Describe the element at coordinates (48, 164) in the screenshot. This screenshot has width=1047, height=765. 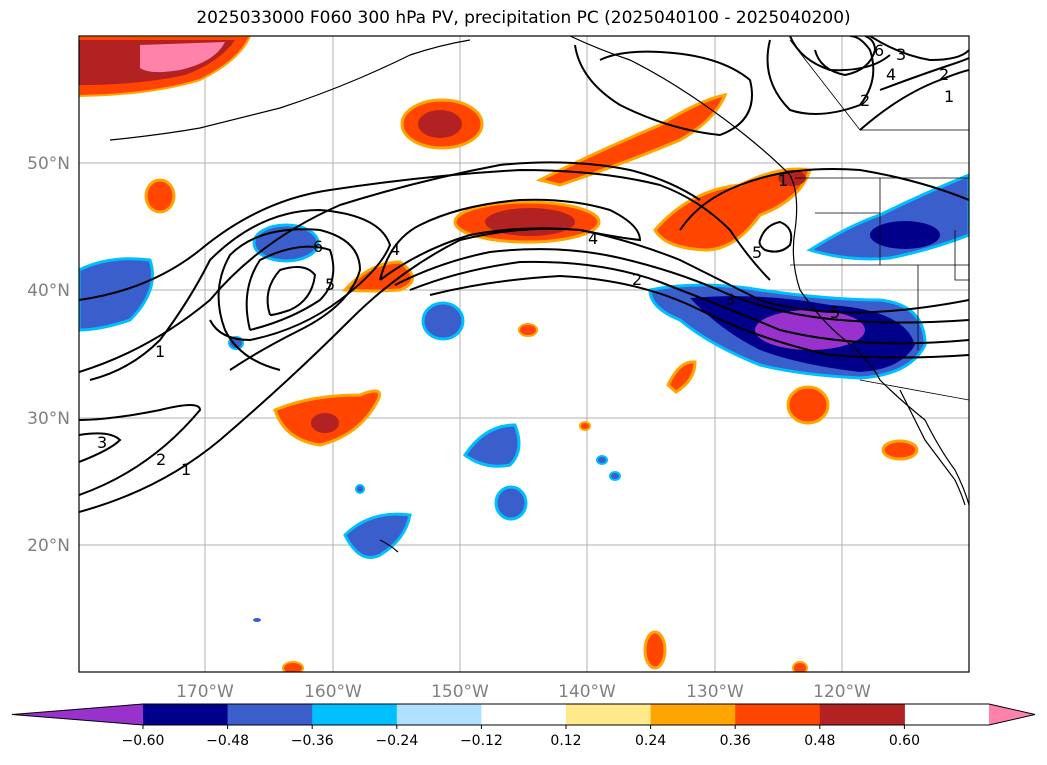
I see `lat-label: 50°N` at that location.